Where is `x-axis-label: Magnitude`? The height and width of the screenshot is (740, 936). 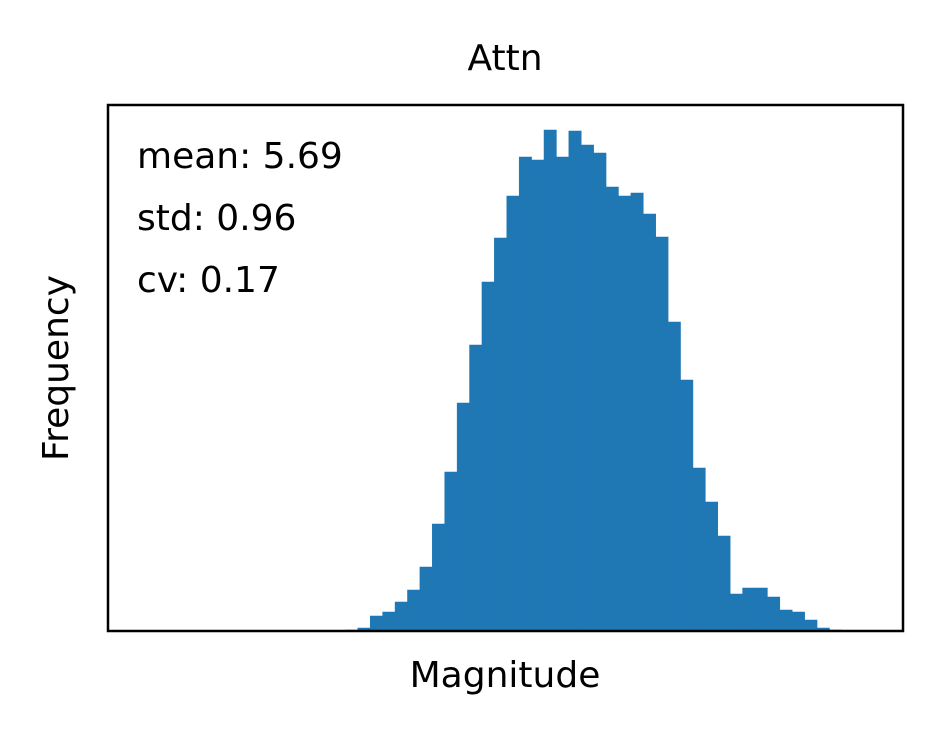
x-axis-label: Magnitude is located at coordinates (505, 675).